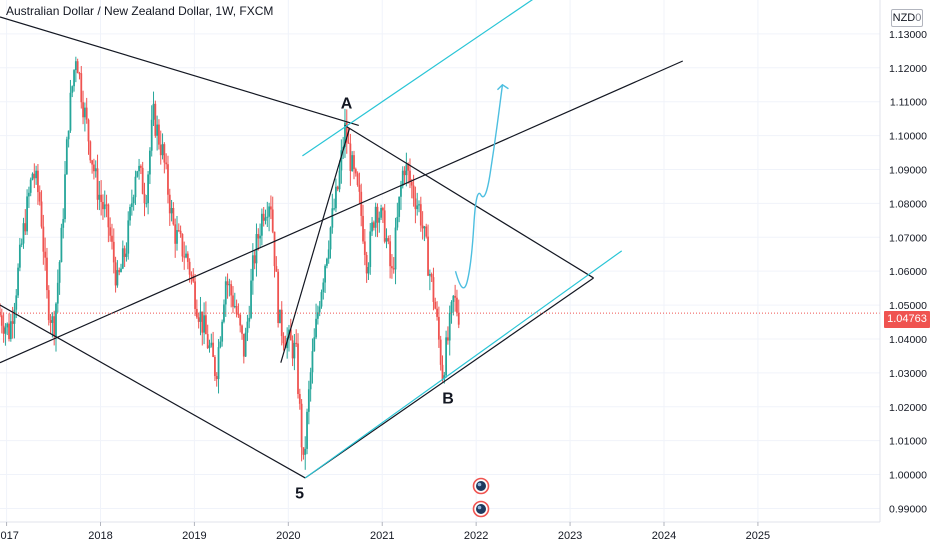 Image resolution: width=932 pixels, height=555 pixels. I want to click on y-tick-label: 1.08000, so click(908, 204).